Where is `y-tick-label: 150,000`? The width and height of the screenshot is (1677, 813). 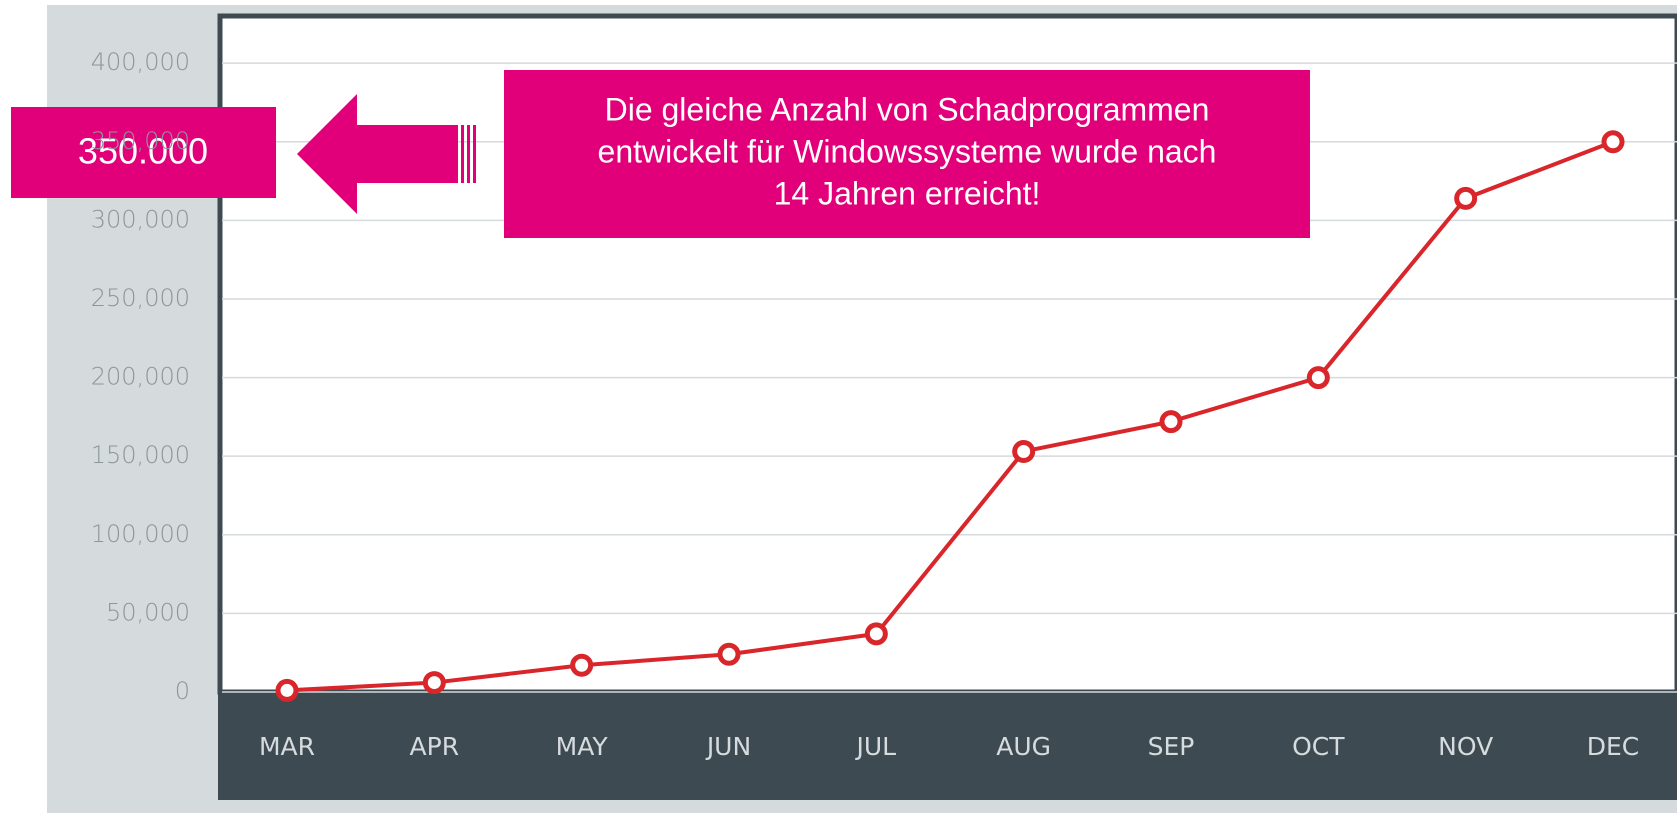 y-tick-label: 150,000 is located at coordinates (140, 455).